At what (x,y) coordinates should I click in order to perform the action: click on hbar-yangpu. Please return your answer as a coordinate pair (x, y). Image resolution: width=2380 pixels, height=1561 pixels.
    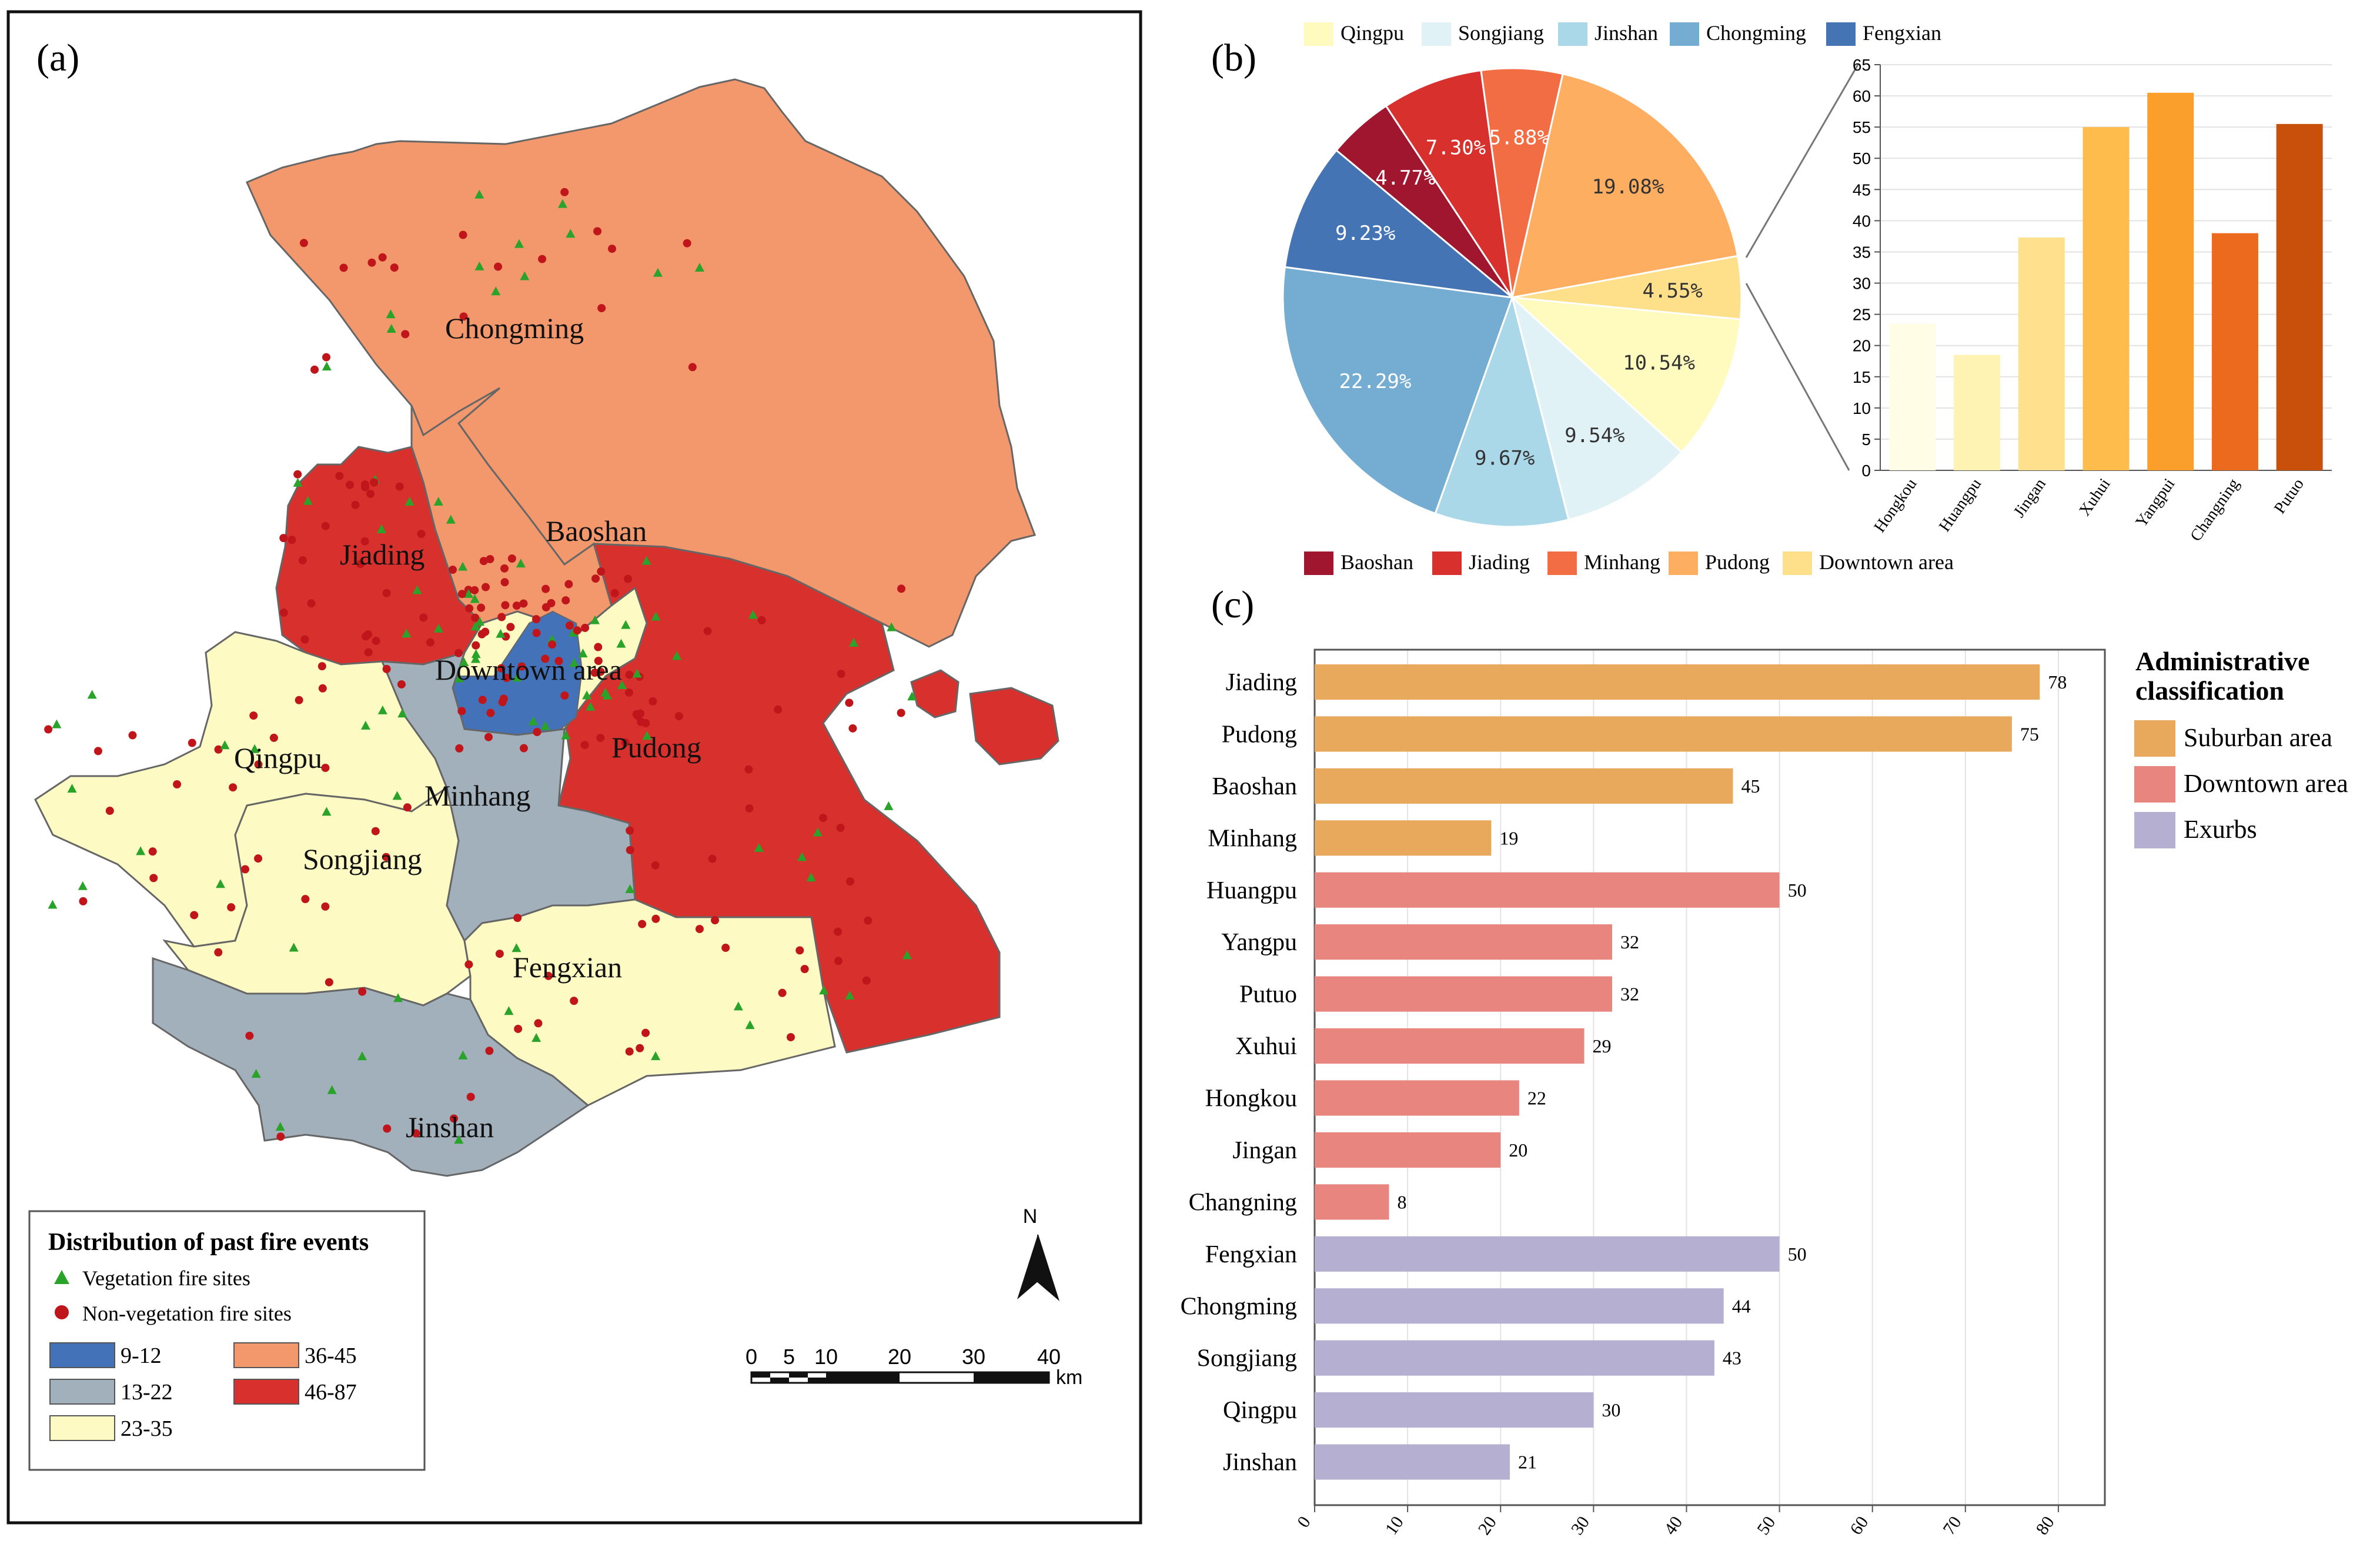
    Looking at the image, I should click on (1464, 942).